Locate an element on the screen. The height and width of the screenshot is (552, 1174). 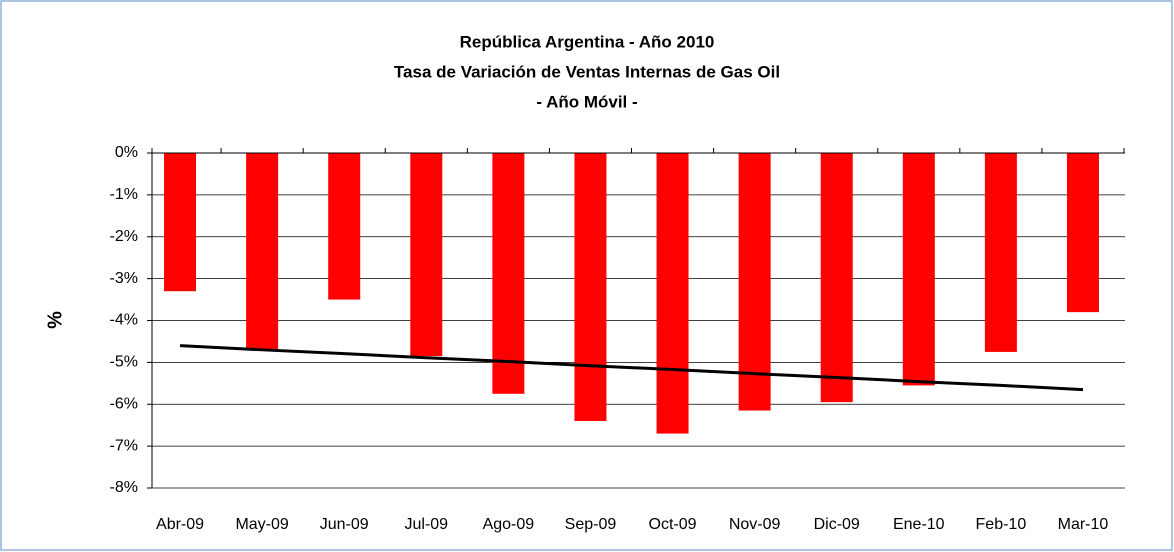
x-tick-label: Jun-09 is located at coordinates (344, 524).